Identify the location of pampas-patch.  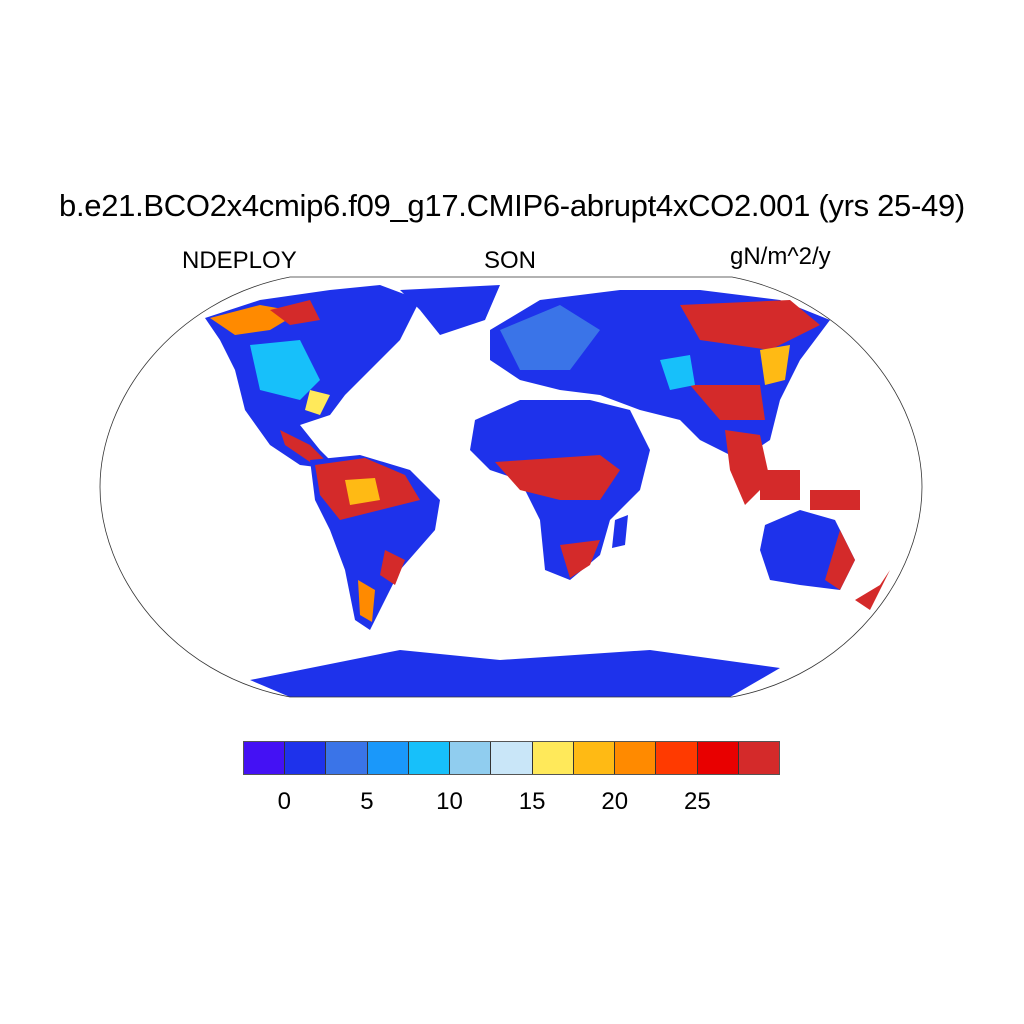
(392, 567).